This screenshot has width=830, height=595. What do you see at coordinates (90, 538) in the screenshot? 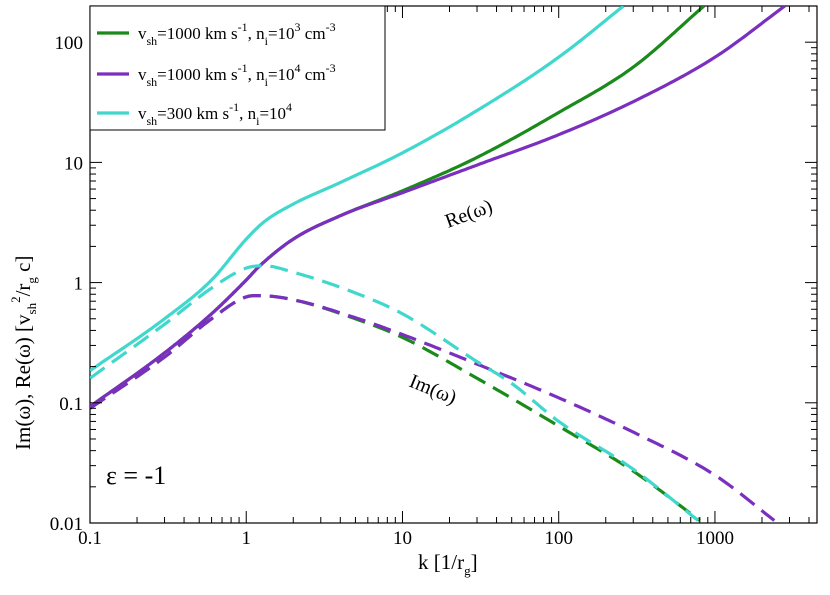
I see `x-tick-label: 0.1` at bounding box center [90, 538].